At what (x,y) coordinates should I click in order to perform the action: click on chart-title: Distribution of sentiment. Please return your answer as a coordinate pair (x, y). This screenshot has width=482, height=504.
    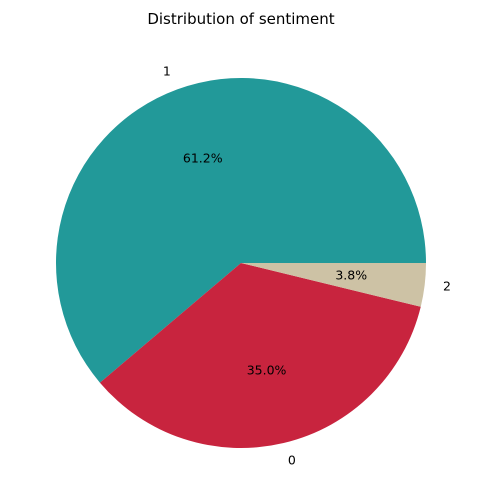
    Looking at the image, I should click on (240, 19).